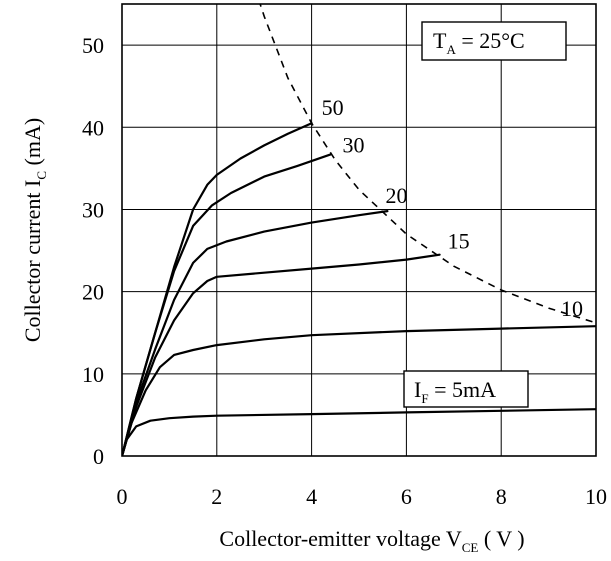 The height and width of the screenshot is (561, 611). I want to click on svg-text: IF = 5mA, so click(455, 391).